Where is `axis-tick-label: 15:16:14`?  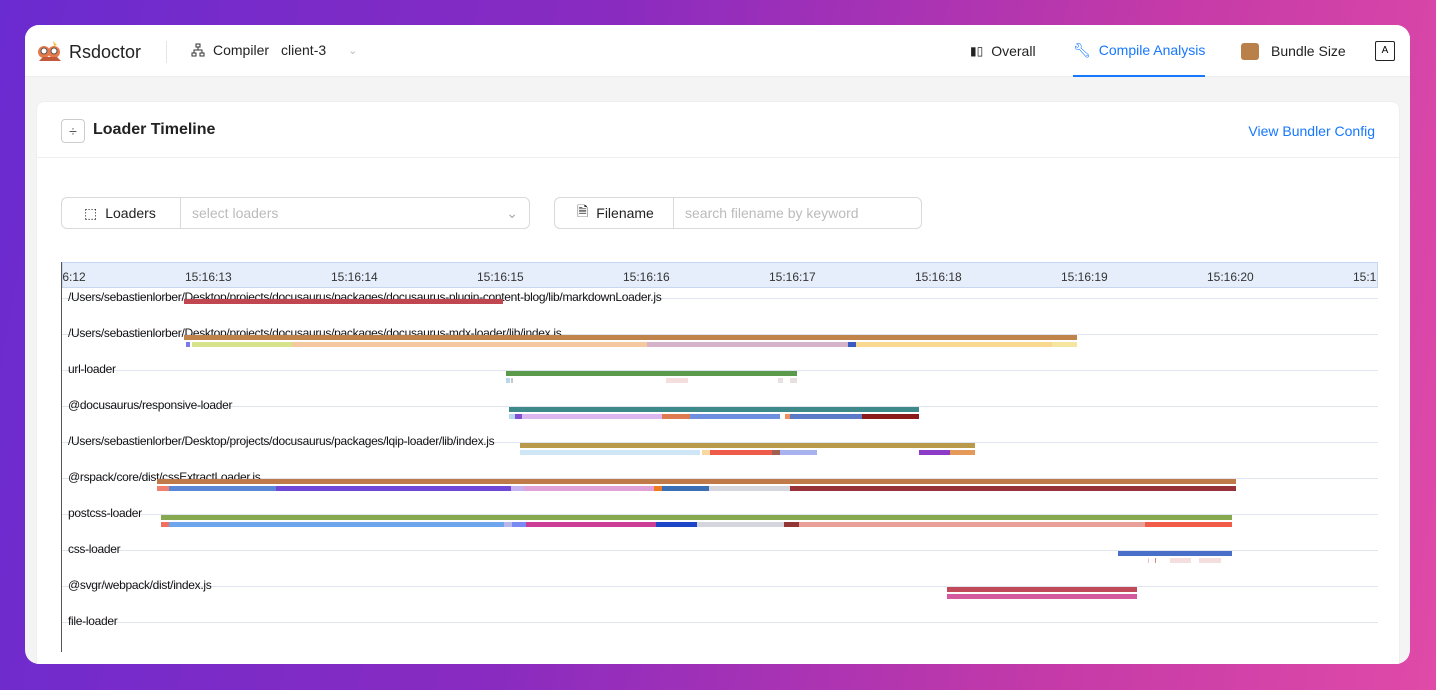 axis-tick-label: 15:16:14 is located at coordinates (354, 277).